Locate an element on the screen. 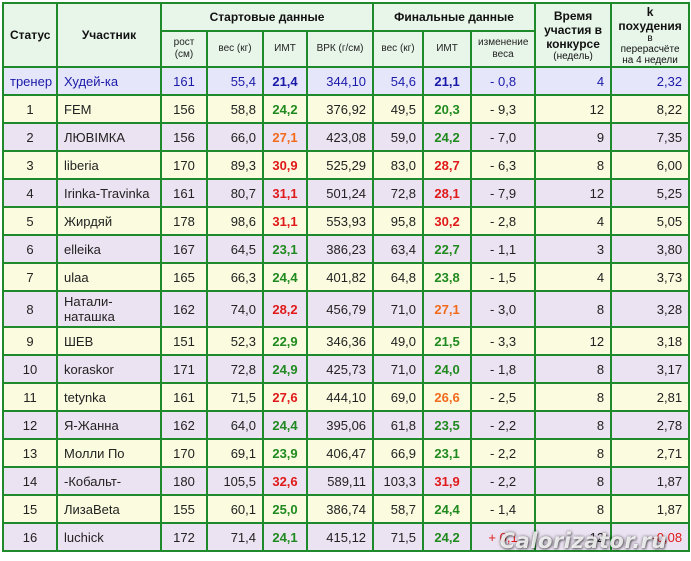 This screenshot has height=561, width=691. bmi-start-cell: 32,6 is located at coordinates (285, 481).